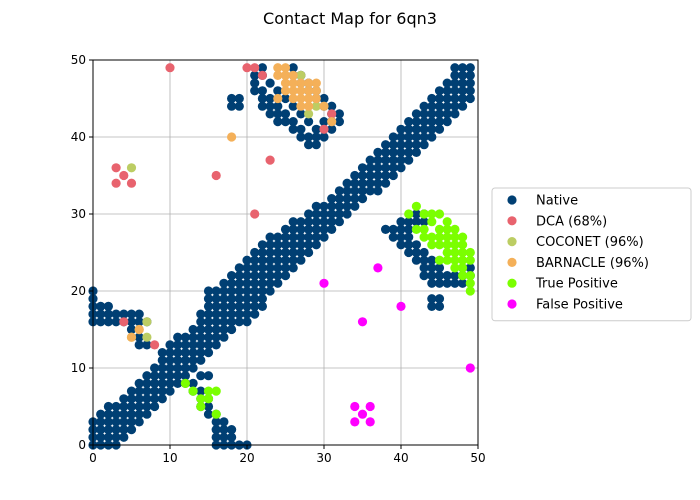 This screenshot has height=500, width=700. I want to click on legend-marker, so click(512, 221).